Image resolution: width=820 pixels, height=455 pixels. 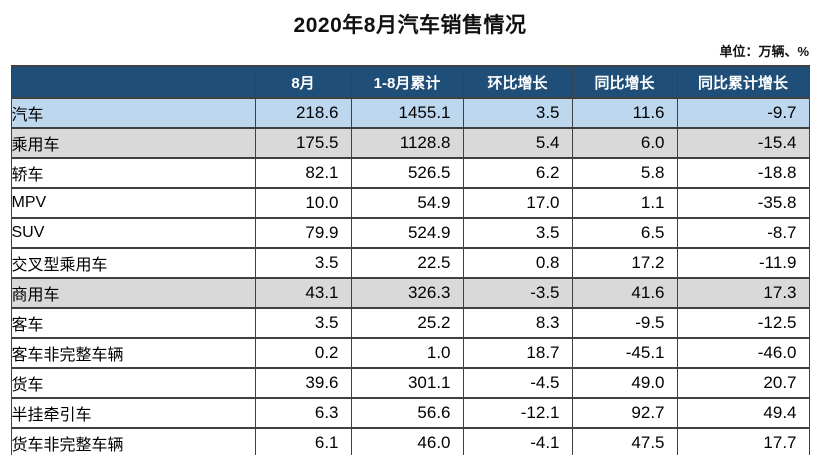 What do you see at coordinates (133, 353) in the screenshot?
I see `row-label: 客车非完整车辆` at bounding box center [133, 353].